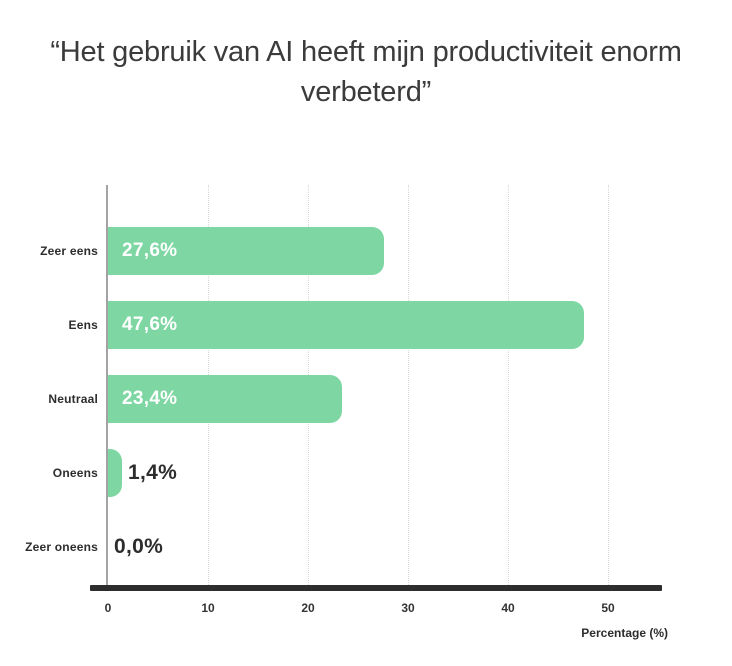 The height and width of the screenshot is (666, 732). What do you see at coordinates (508, 608) in the screenshot?
I see `x-tick-label: 40` at bounding box center [508, 608].